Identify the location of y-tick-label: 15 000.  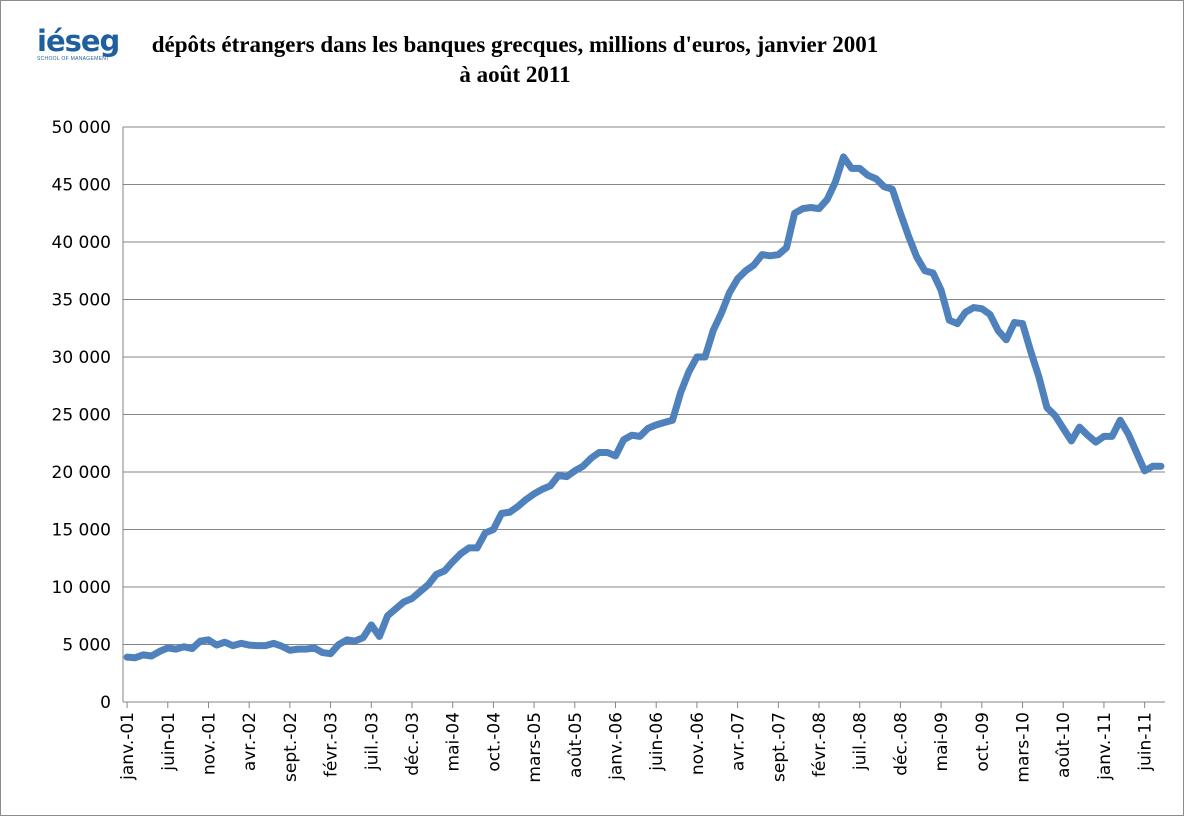
(81, 531).